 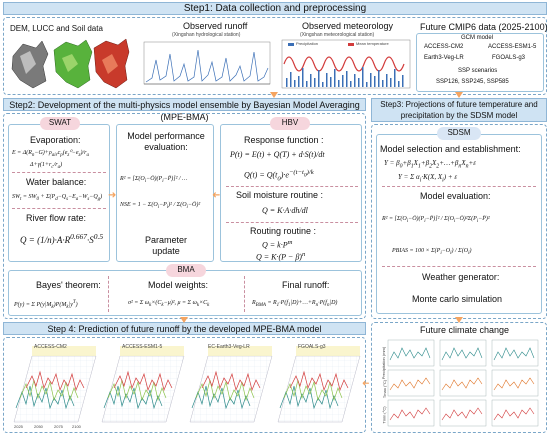 I want to click on climate-row-tmax, so click(x=463, y=383).